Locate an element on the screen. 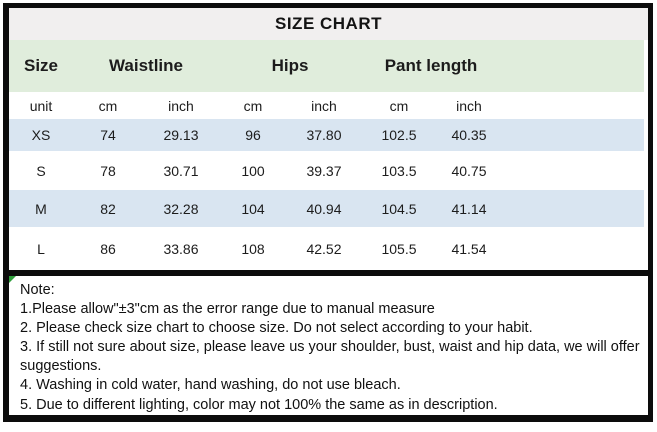 The image size is (657, 432). section-divider is located at coordinates (328, 273).